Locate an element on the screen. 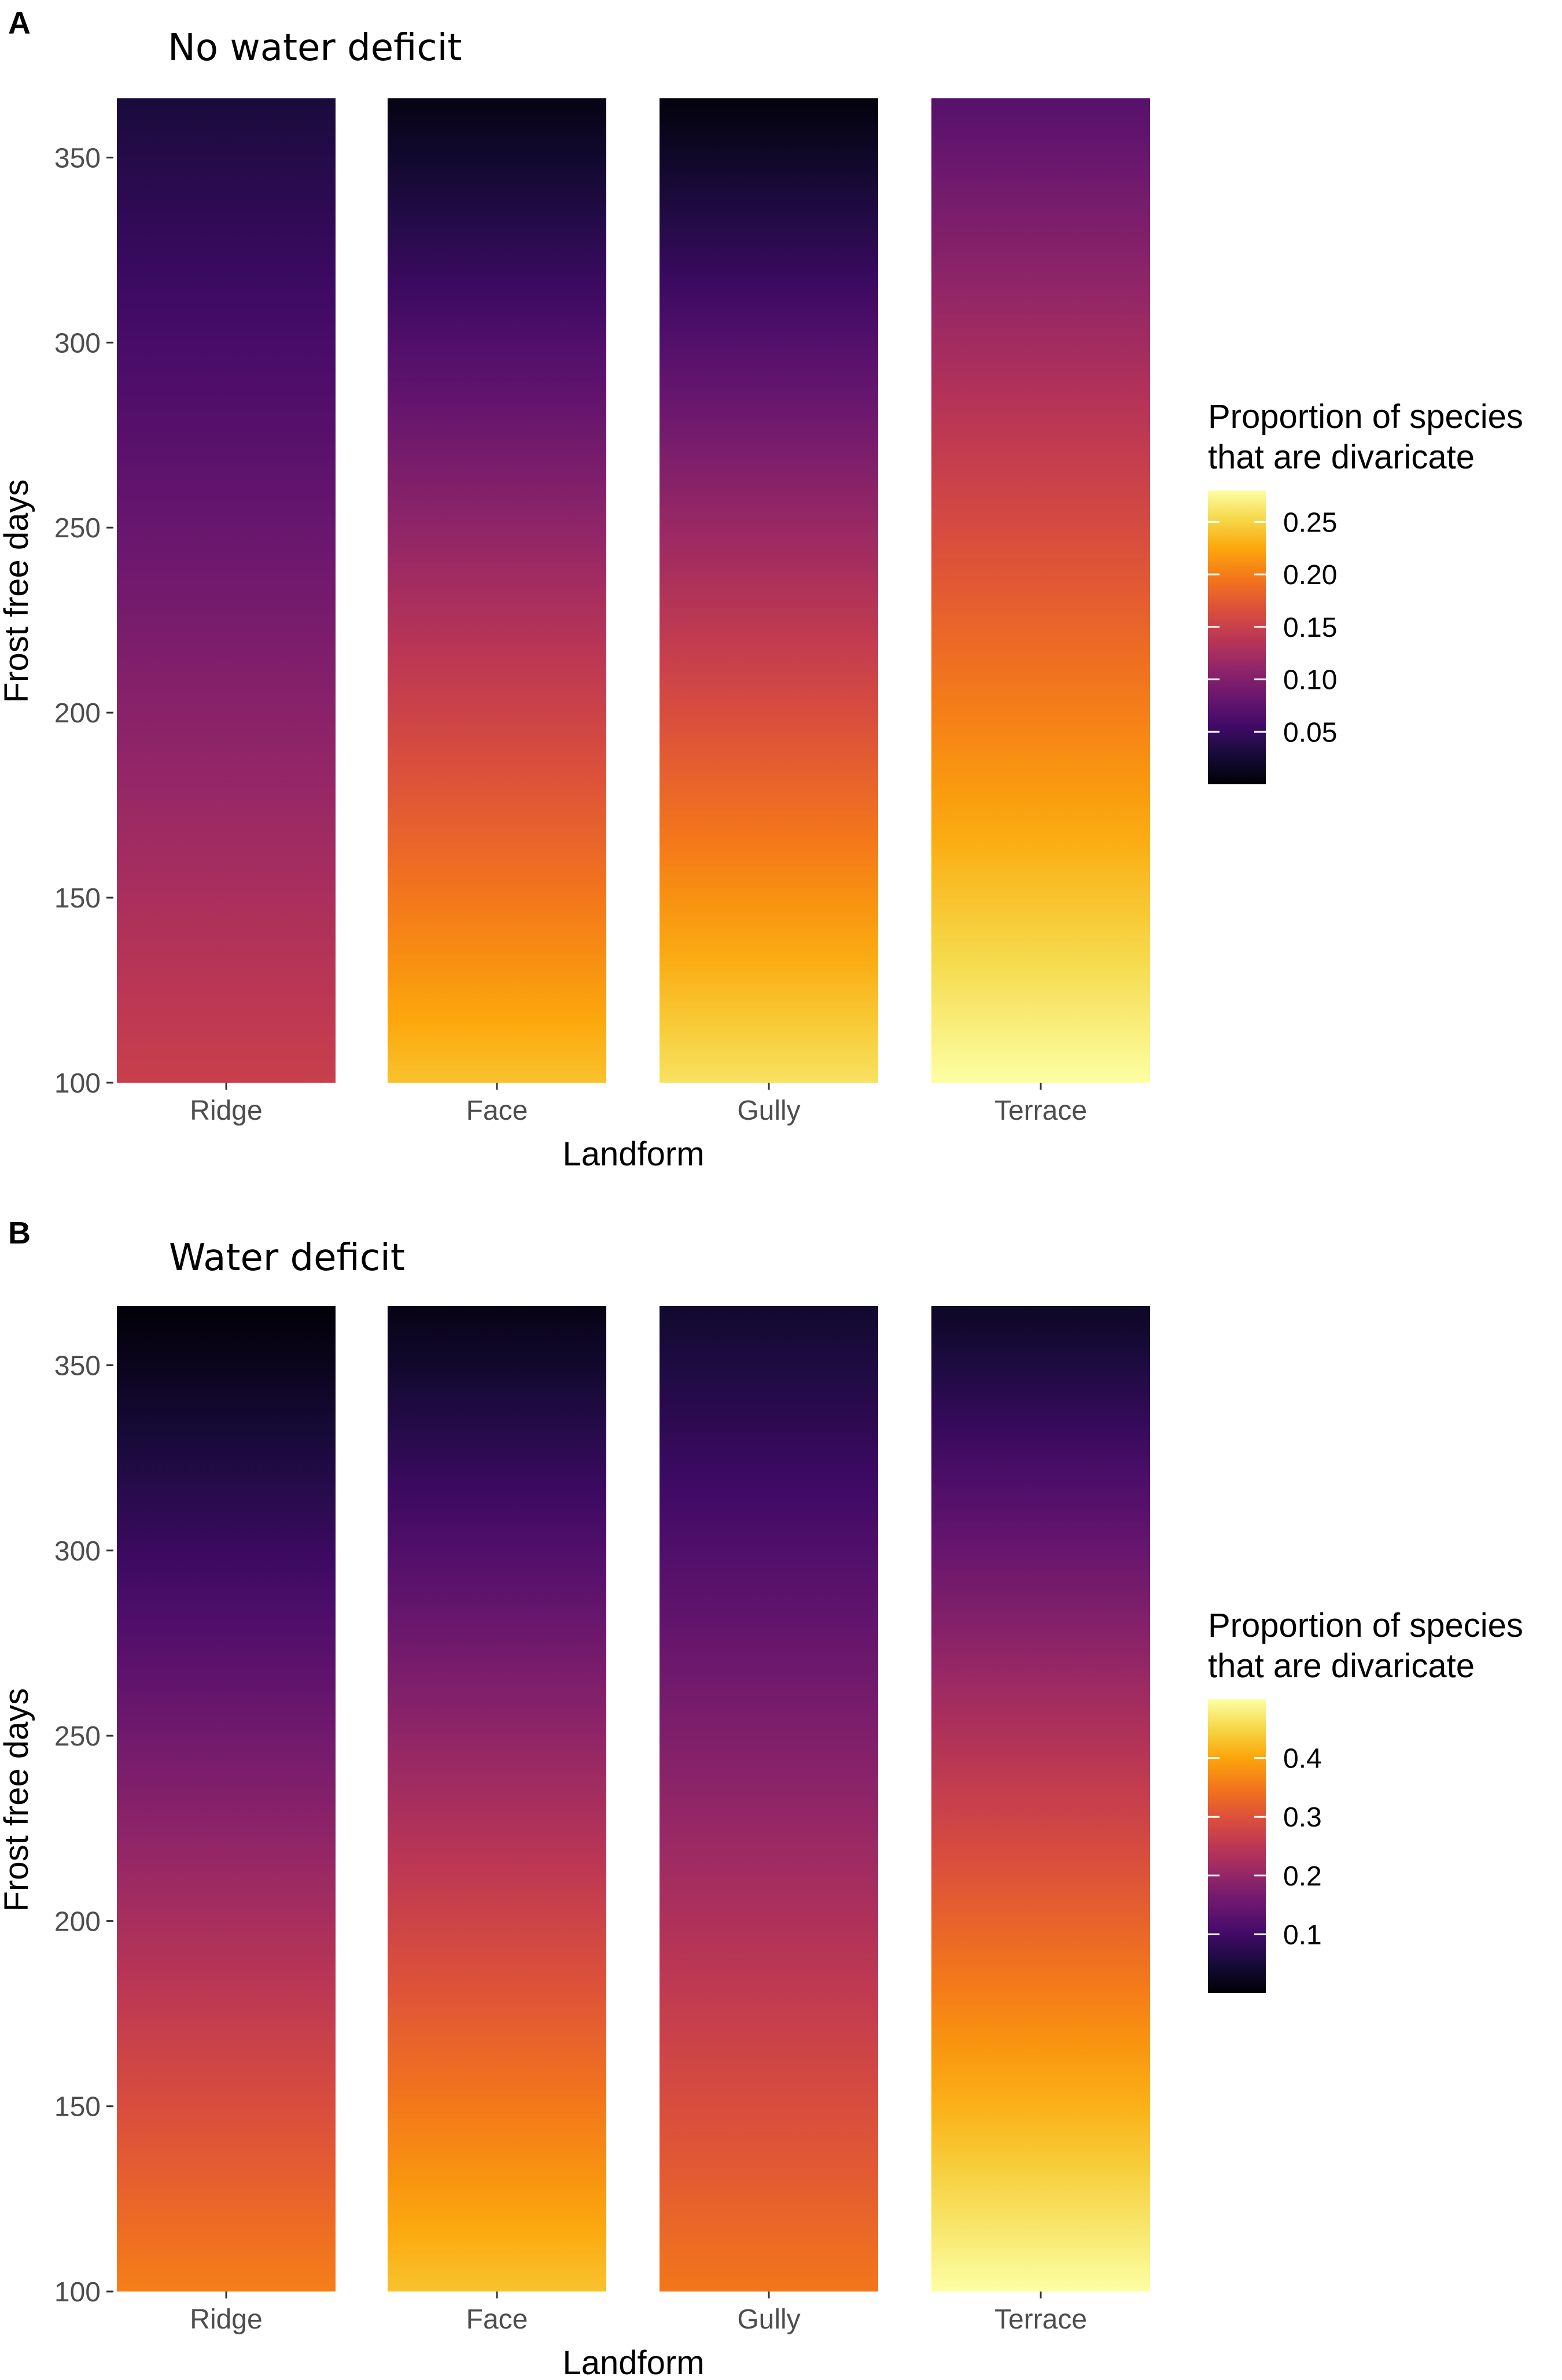 The width and height of the screenshot is (1562, 2380). panel-a-y-tick-label-250: 250 is located at coordinates (77, 529).